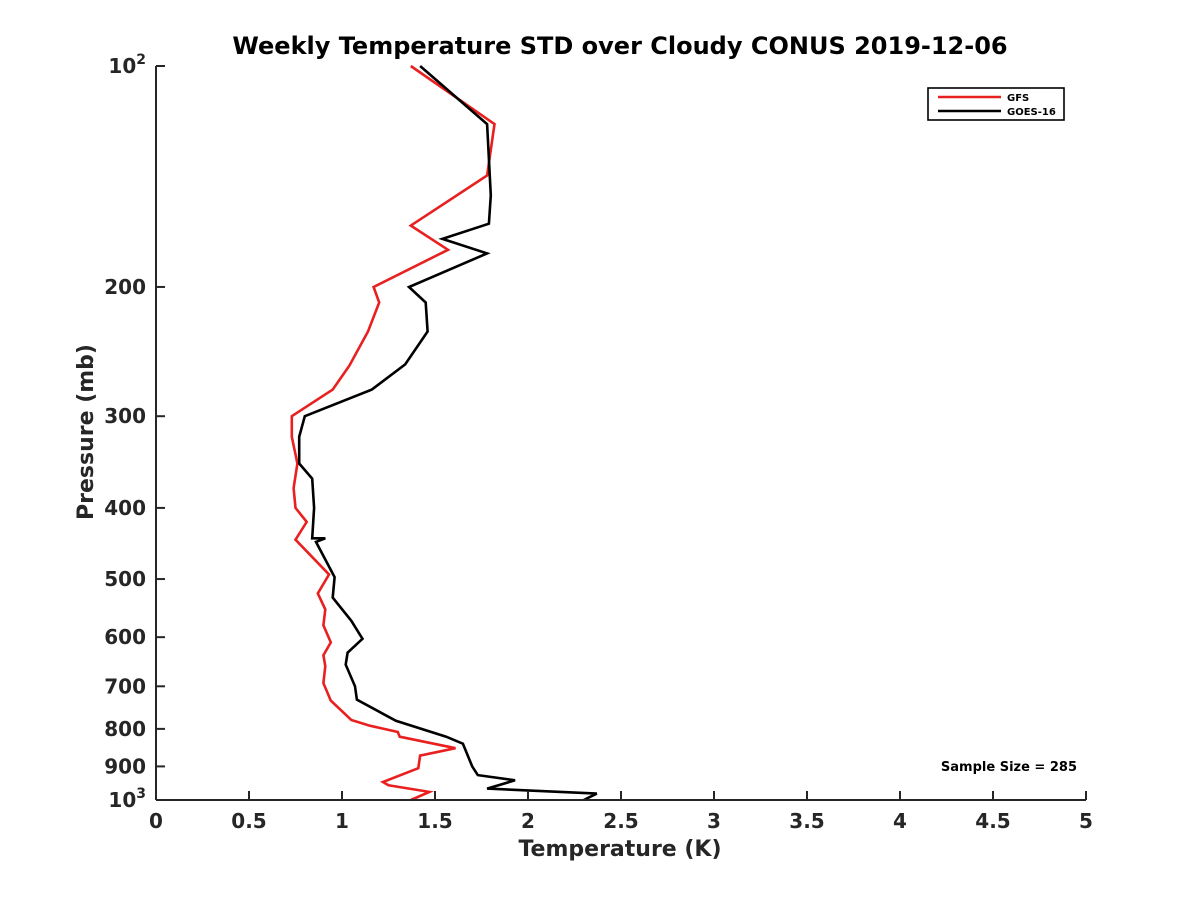 The width and height of the screenshot is (1200, 900). Describe the element at coordinates (1086, 821) in the screenshot. I see `x-tick-label: 5` at that location.